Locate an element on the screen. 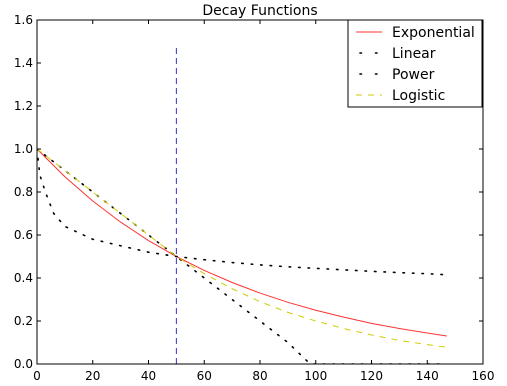  legend-label-exponential: Exponential is located at coordinates (433, 33).